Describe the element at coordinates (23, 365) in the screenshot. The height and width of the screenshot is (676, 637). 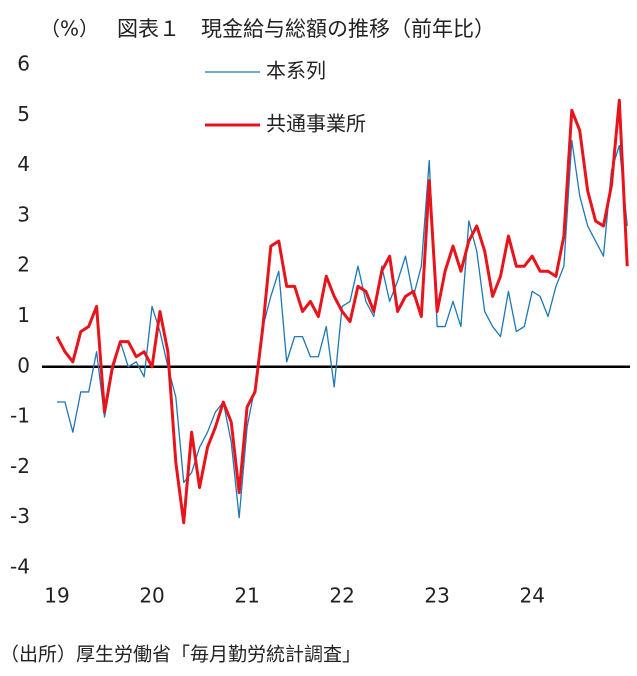
I see `y-tick-label: 0` at that location.